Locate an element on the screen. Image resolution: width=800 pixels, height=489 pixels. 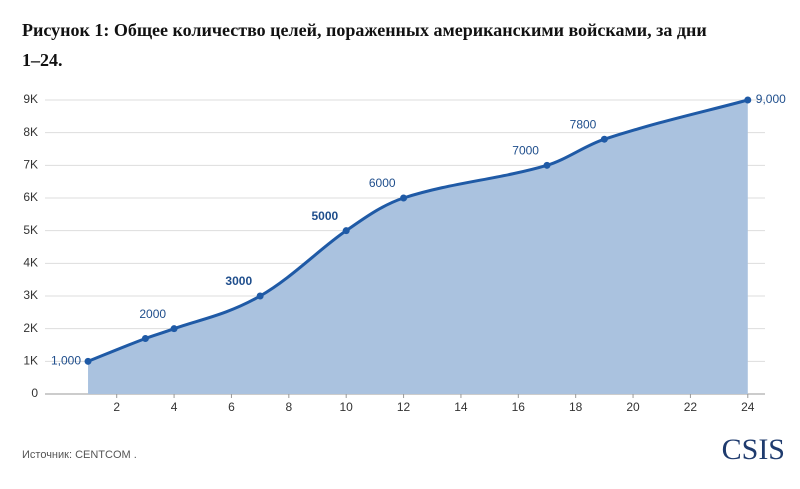
value-label: 6000 is located at coordinates (382, 183).